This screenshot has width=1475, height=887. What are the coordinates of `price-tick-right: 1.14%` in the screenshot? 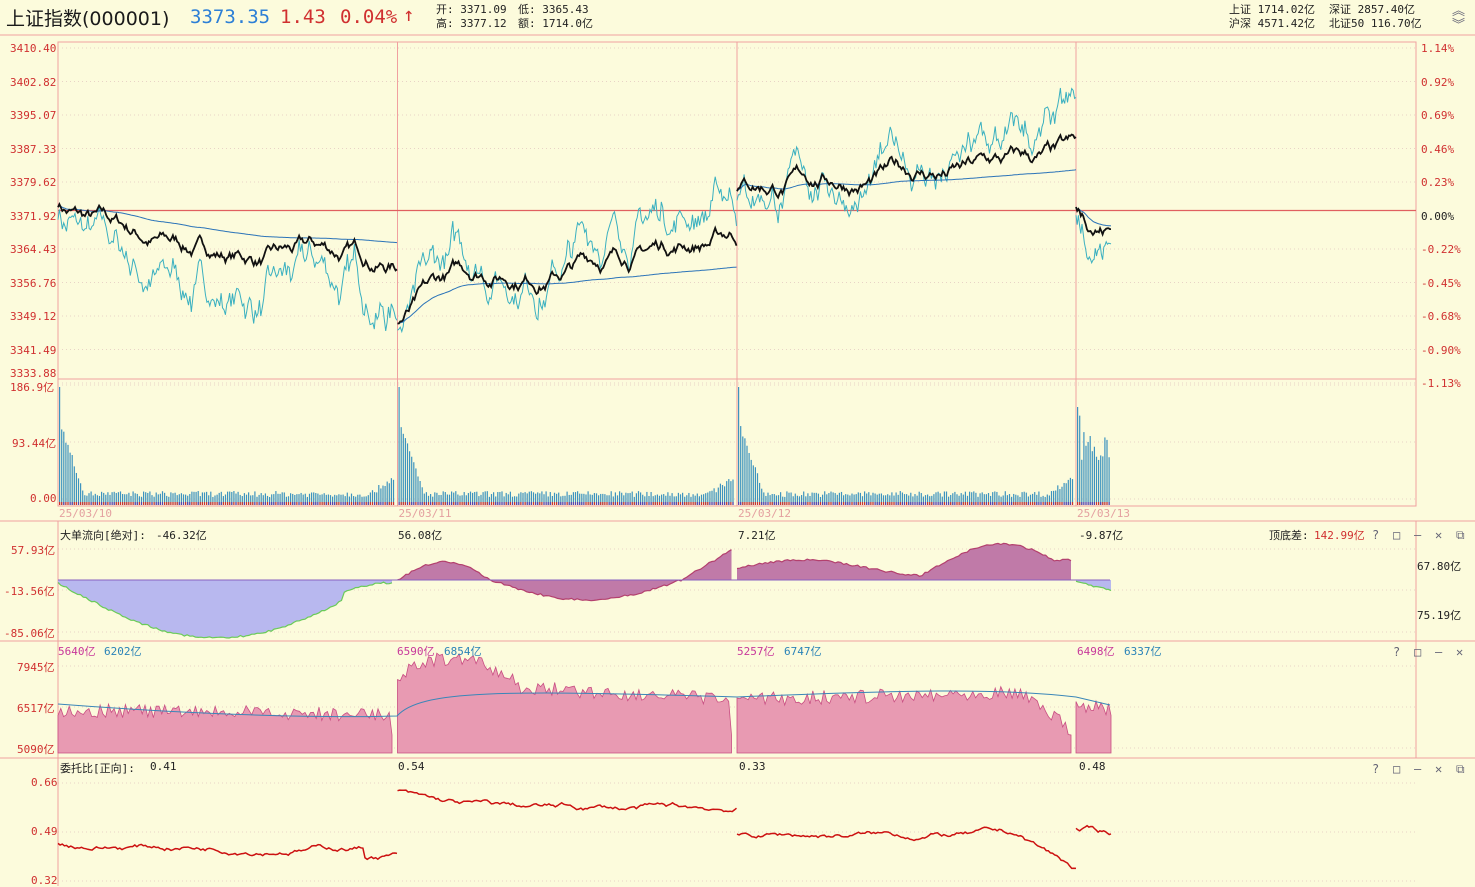 It's located at (1438, 48).